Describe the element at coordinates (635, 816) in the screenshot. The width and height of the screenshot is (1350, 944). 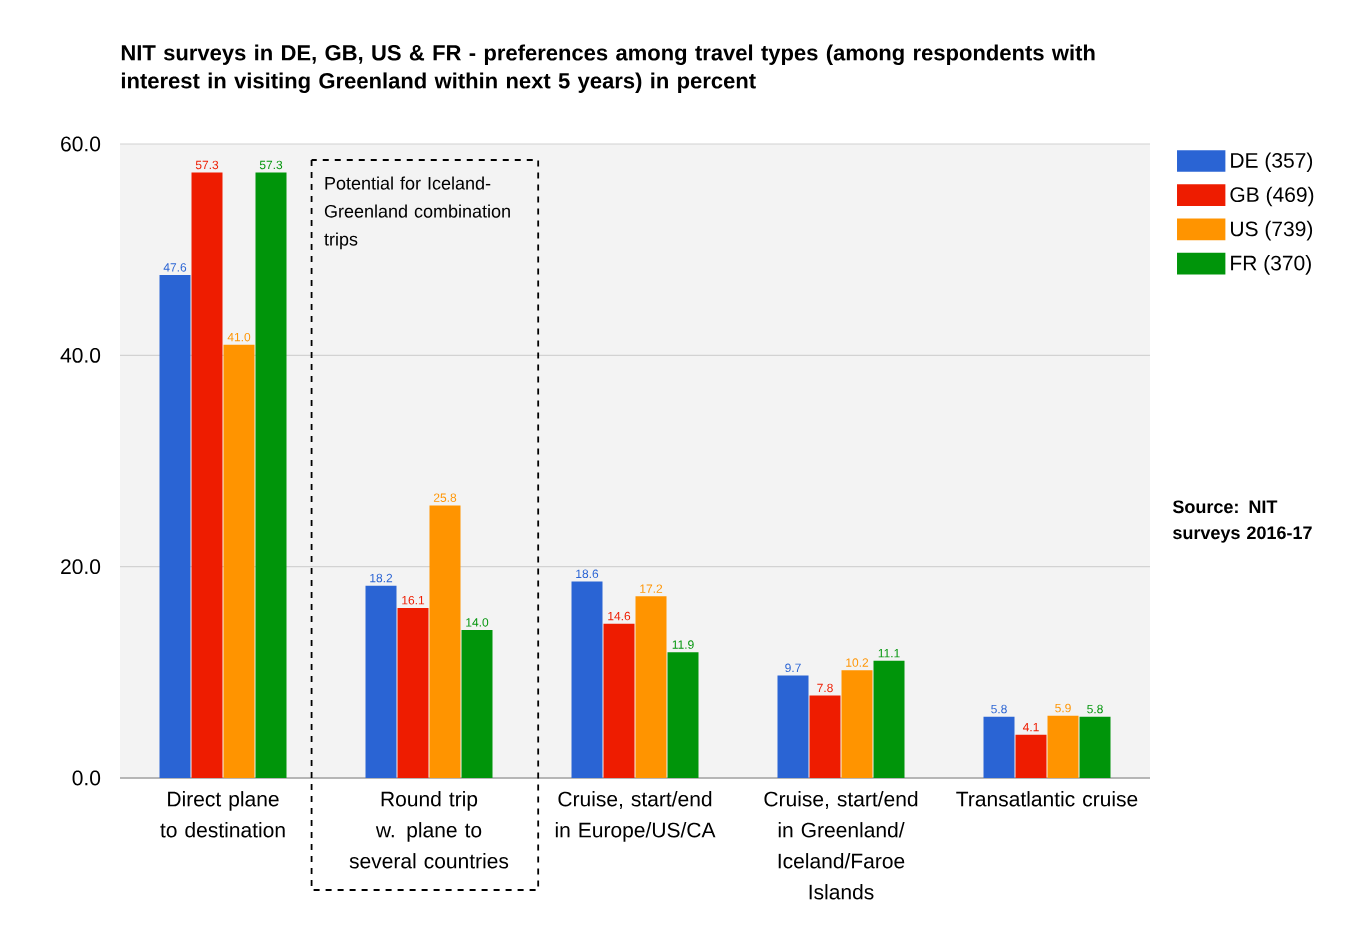
I see `x-tick-label: Cruise, start/end in Europe/US/CA` at that location.